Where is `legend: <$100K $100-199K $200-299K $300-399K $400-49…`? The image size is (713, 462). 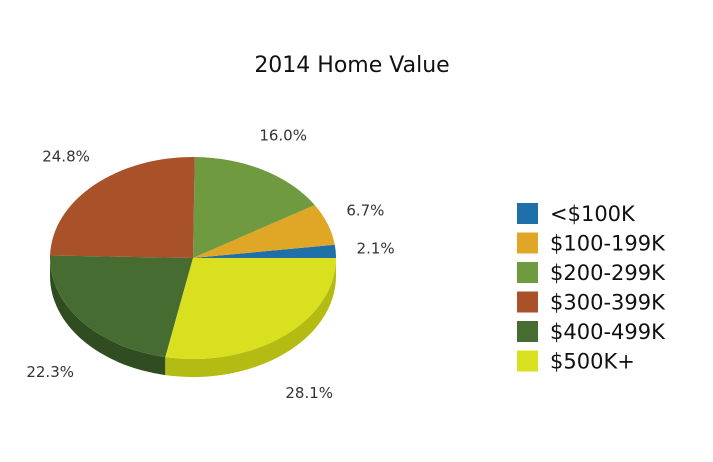
legend: <$100K $100-199K $200-299K $300-399K $400-49… is located at coordinates (591, 288).